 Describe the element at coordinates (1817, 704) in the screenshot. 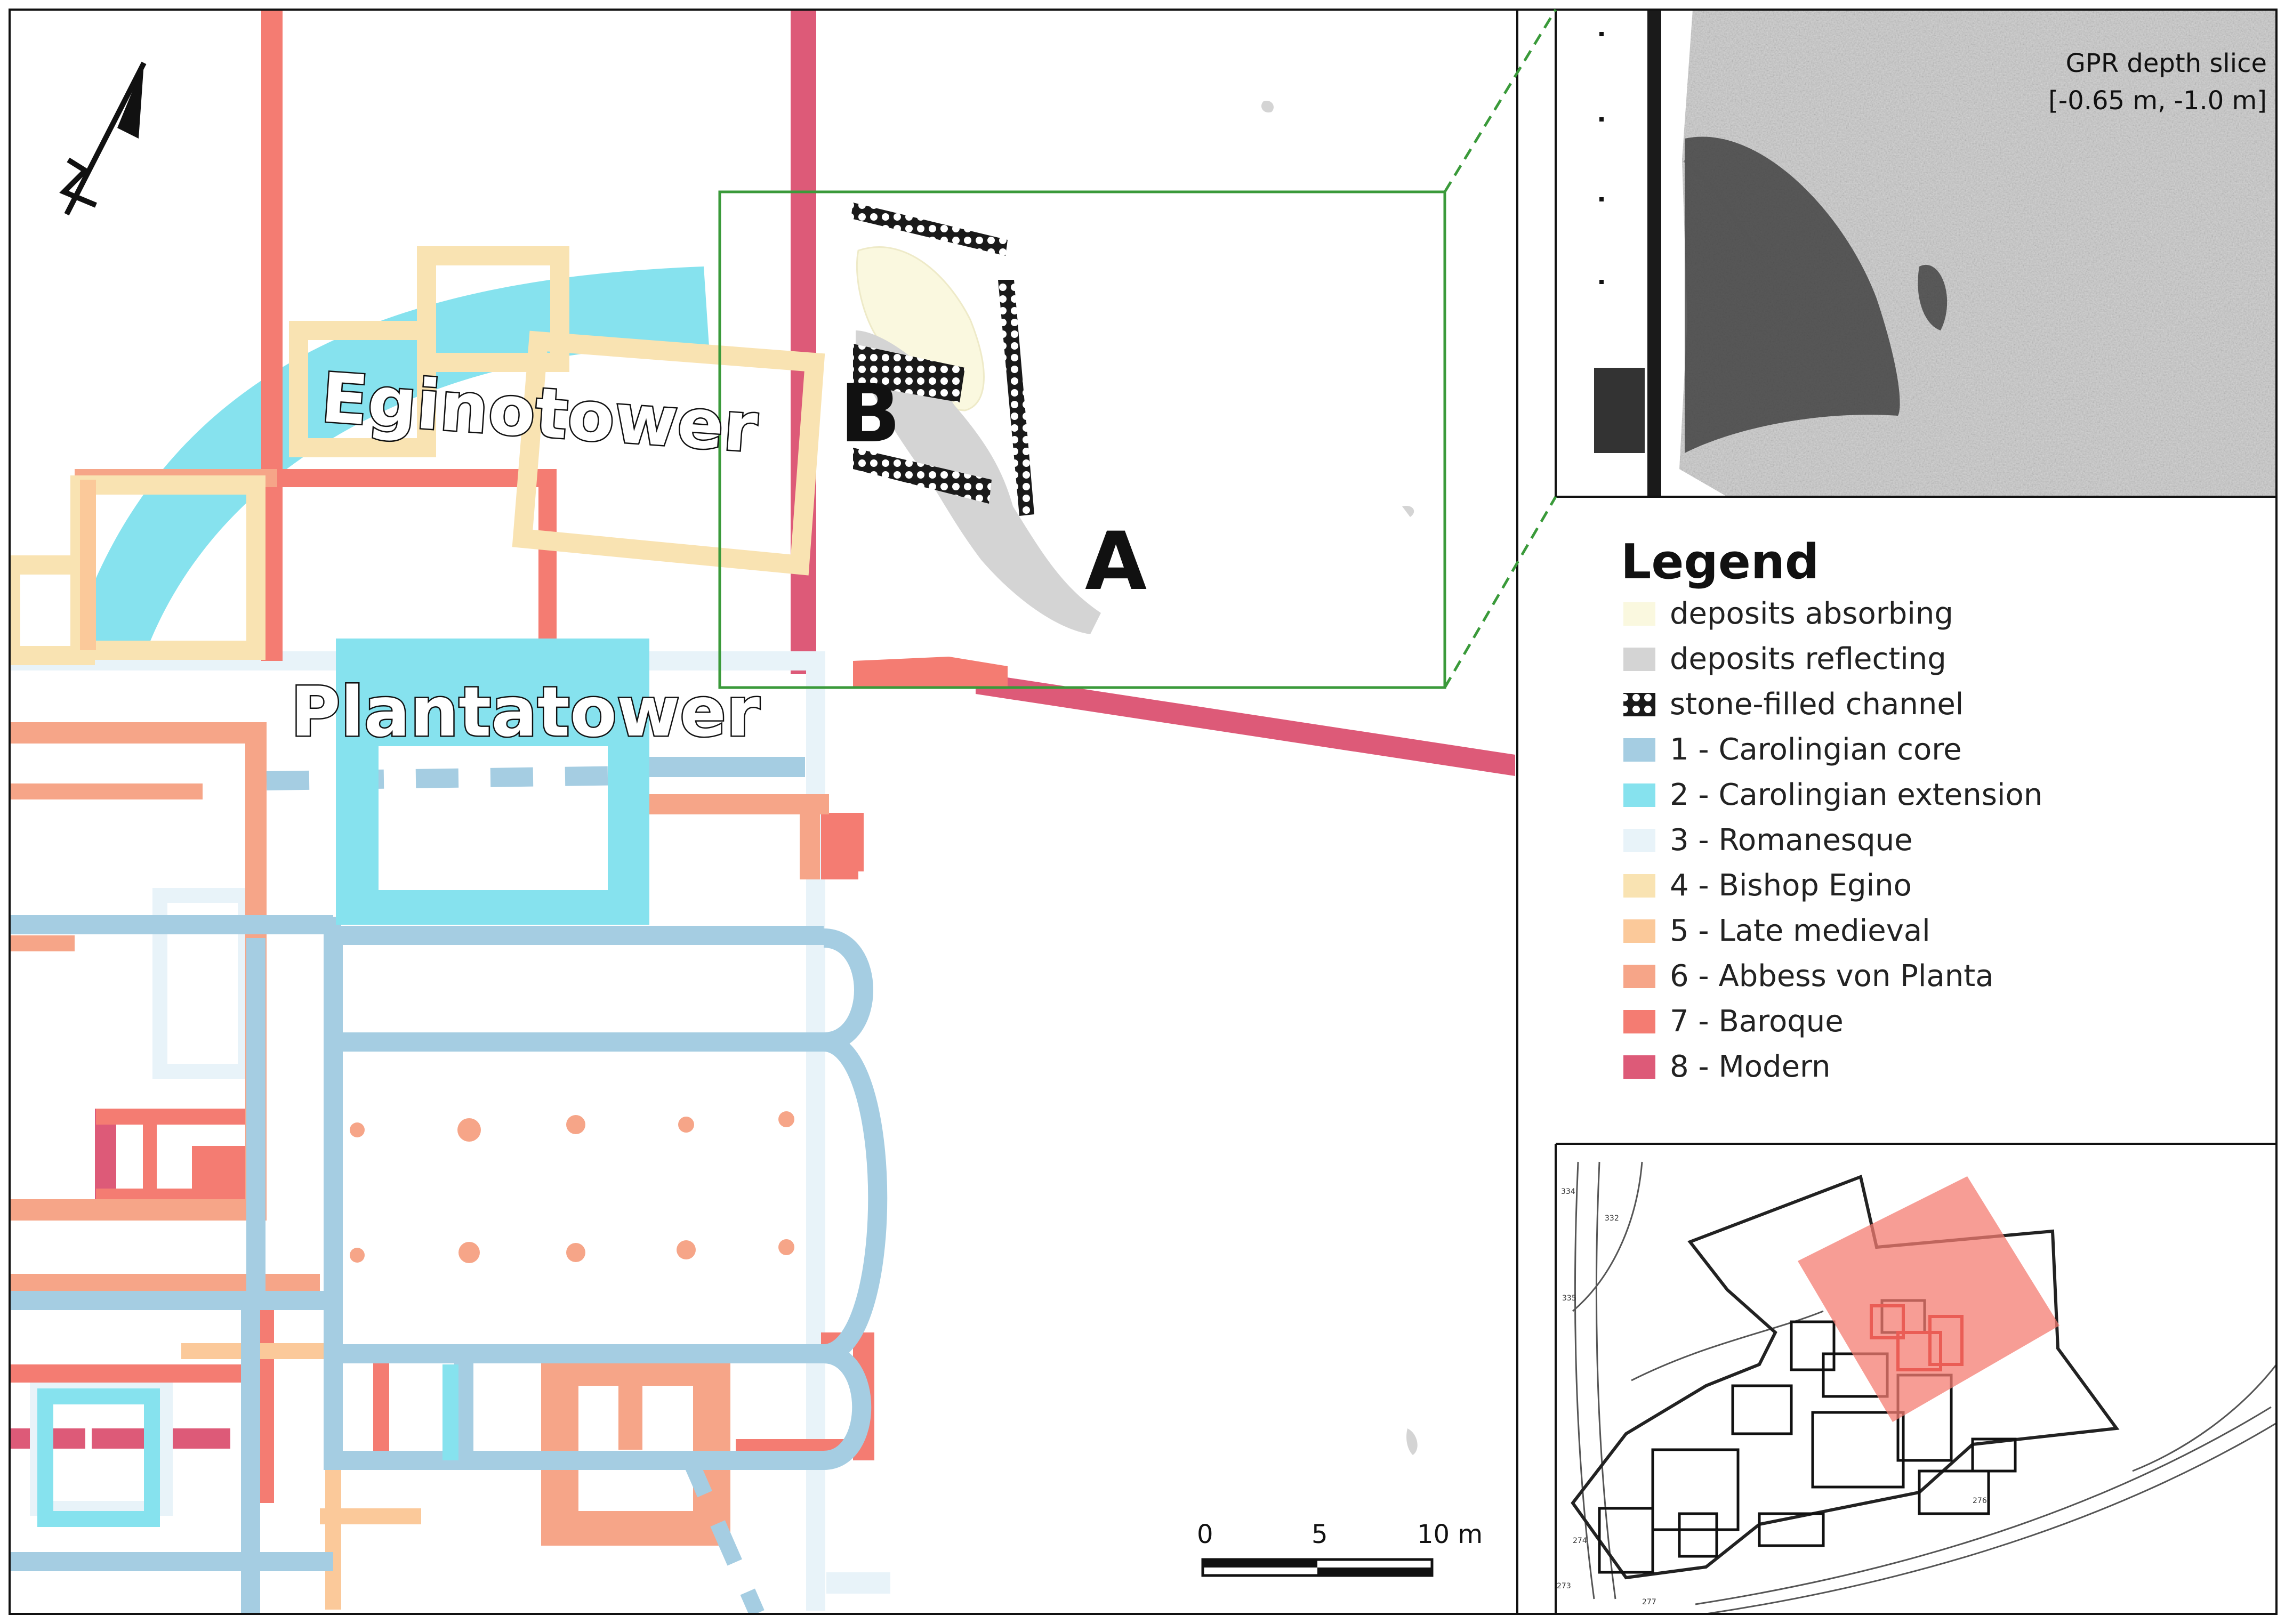

I see `legend-item-label: stone-filled channel` at that location.